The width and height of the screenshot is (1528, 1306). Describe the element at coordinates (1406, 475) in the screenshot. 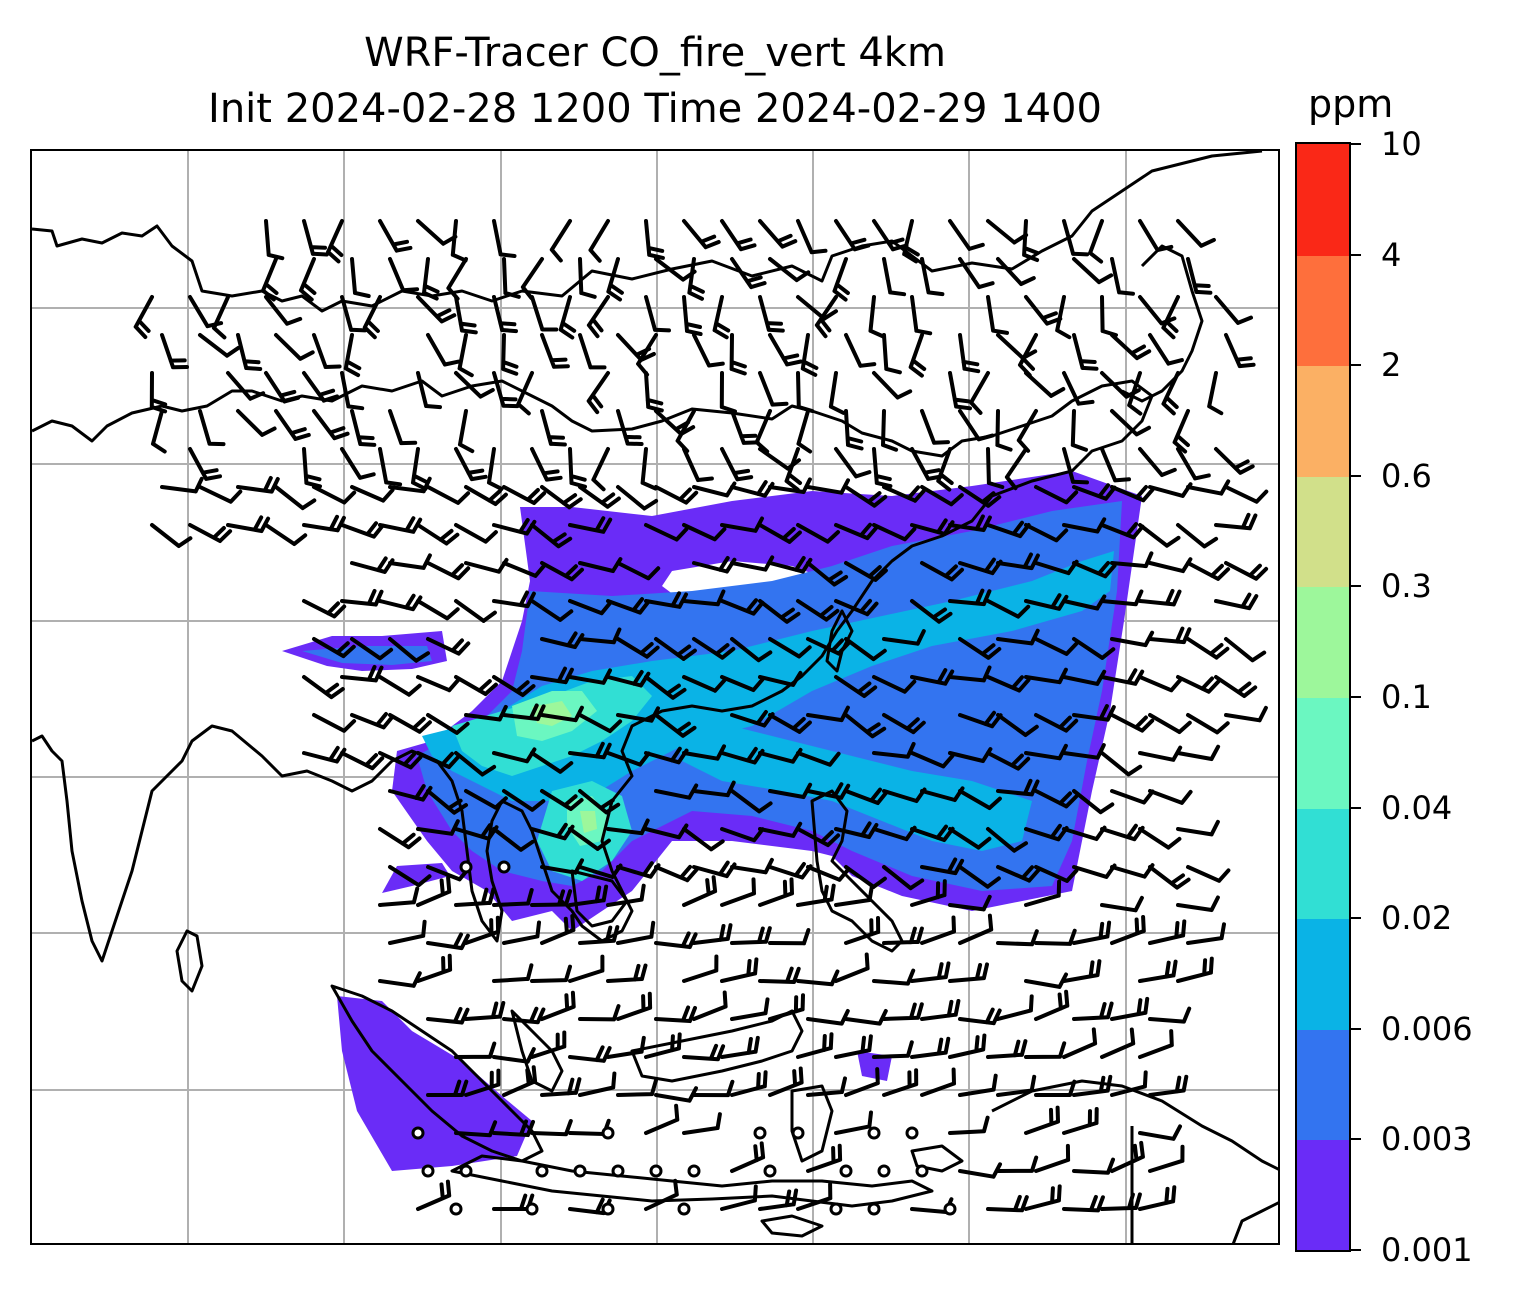

I see `colorbar-tick-label: 0.6` at that location.